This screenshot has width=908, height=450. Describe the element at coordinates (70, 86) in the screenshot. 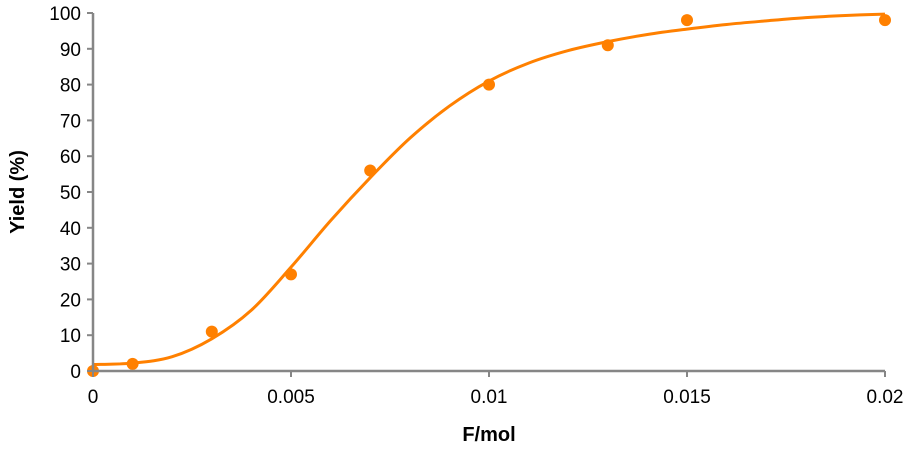

I see `y-tick-label: 80` at that location.